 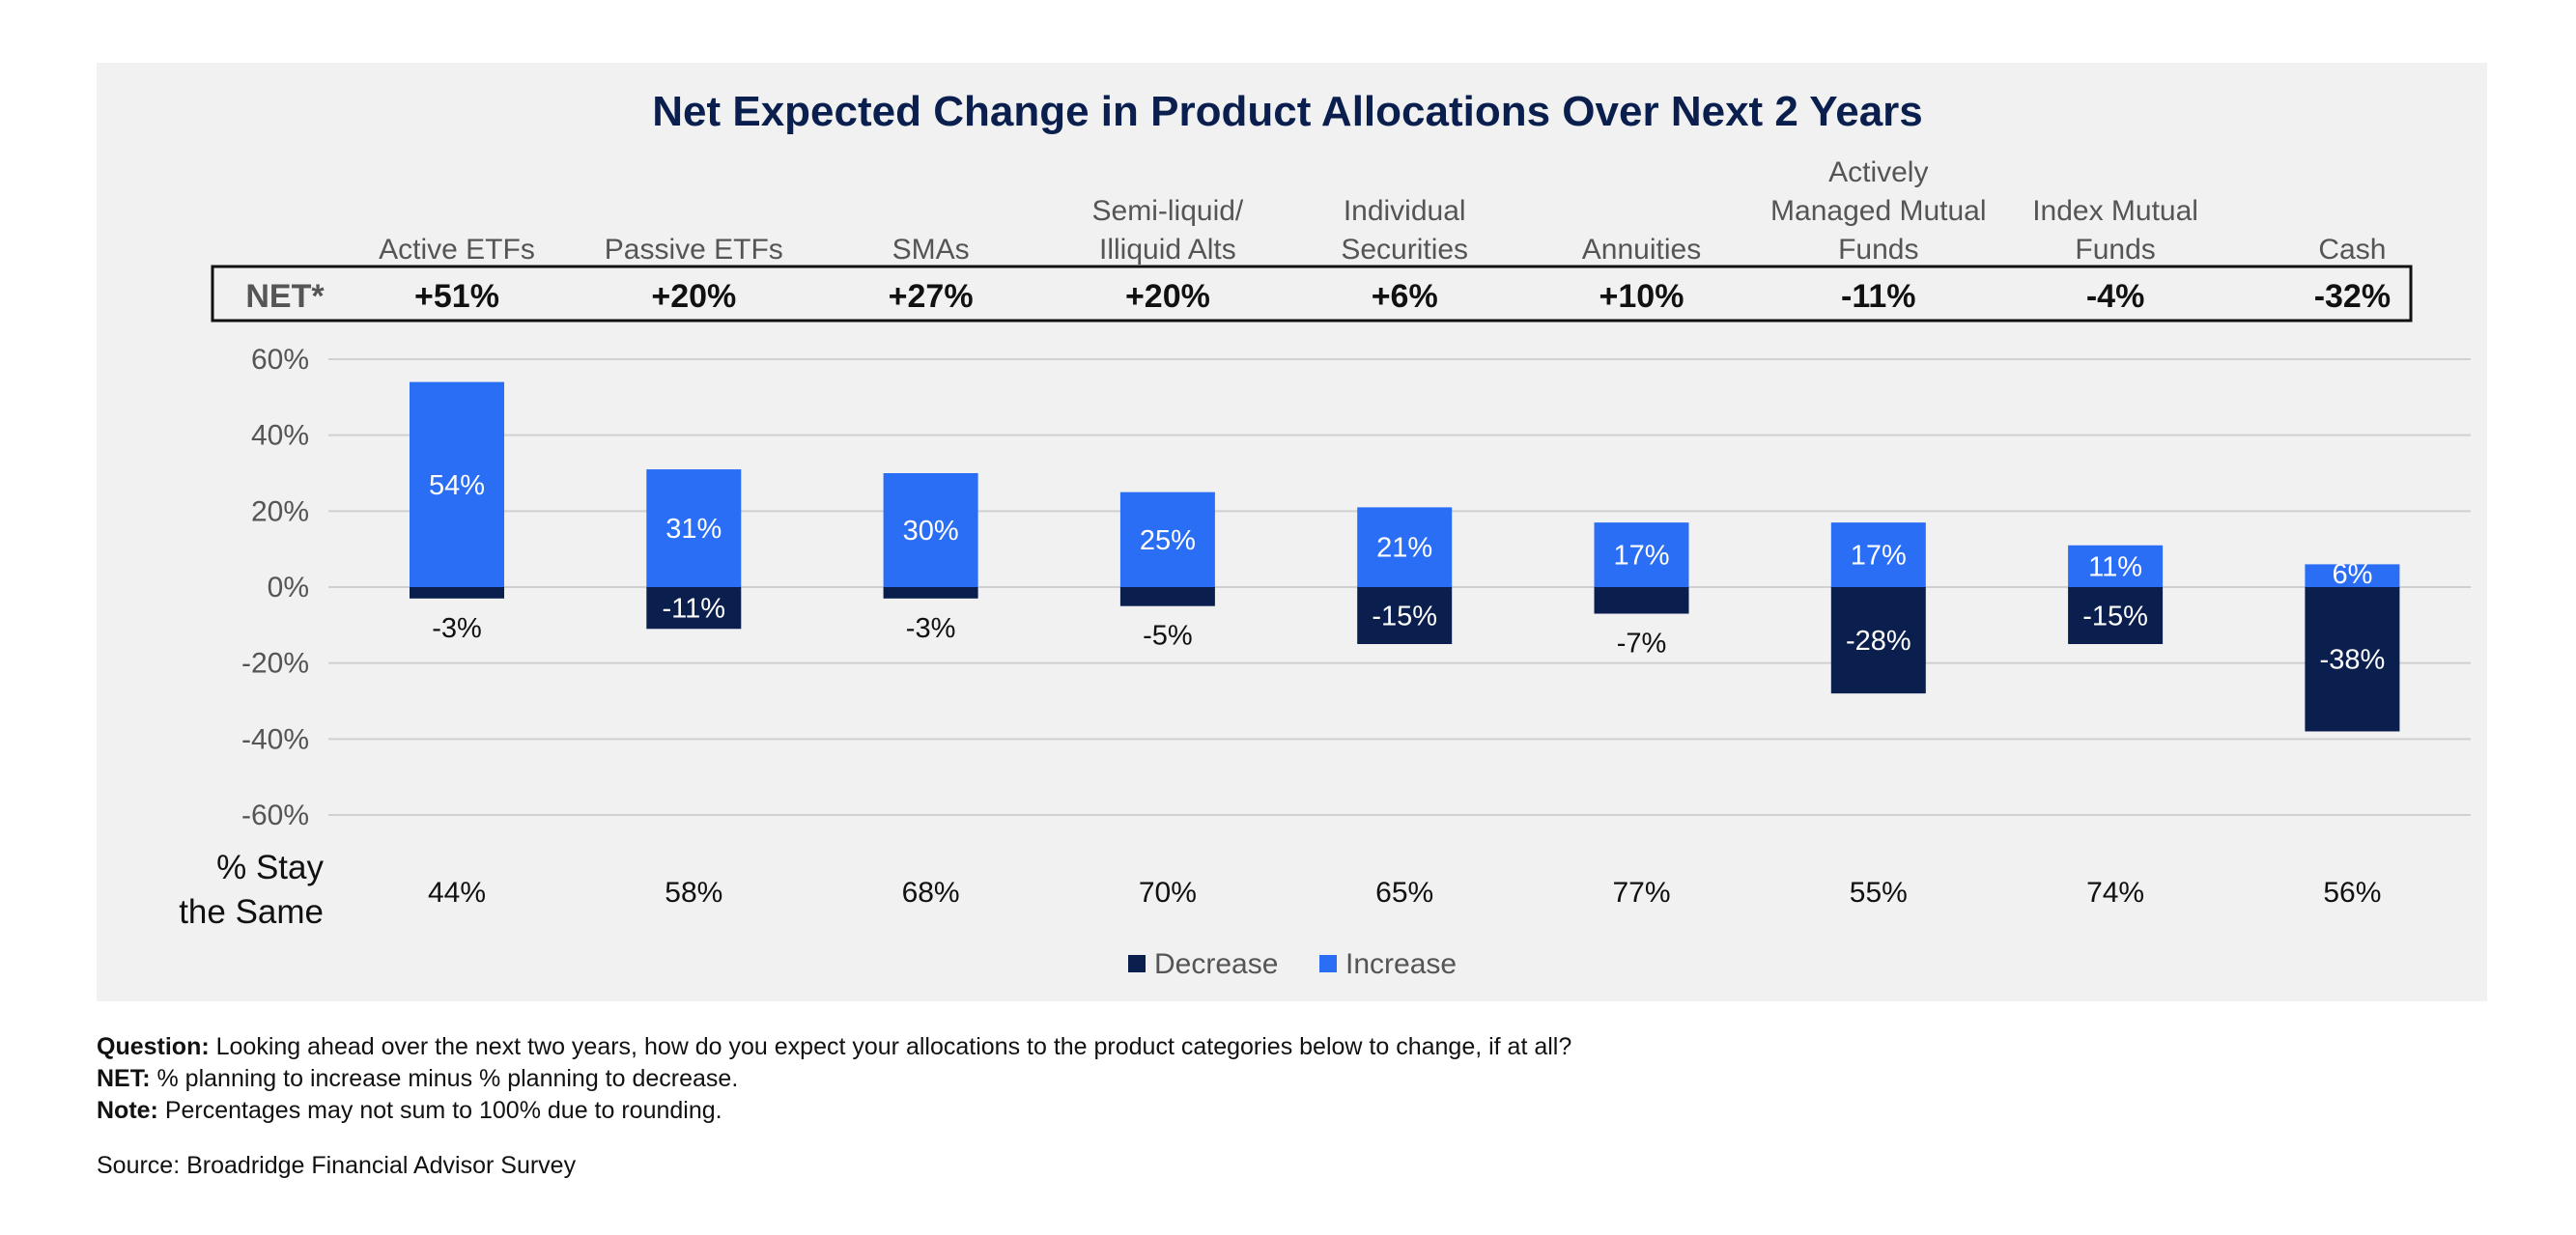 What do you see at coordinates (2115, 211) in the screenshot?
I see `category-label: Index Mutual` at bounding box center [2115, 211].